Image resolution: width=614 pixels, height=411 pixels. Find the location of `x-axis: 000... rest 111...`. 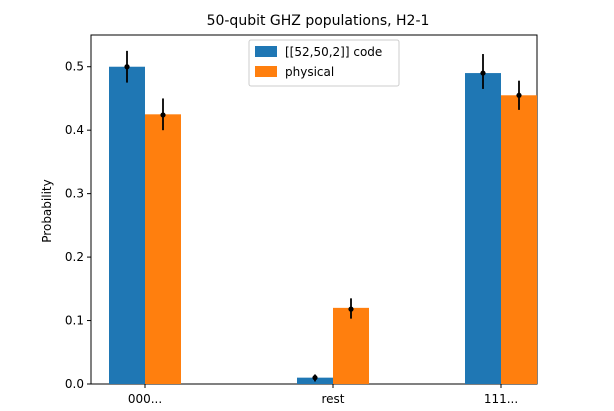

x-axis: 000... rest 111... is located at coordinates (323, 395).